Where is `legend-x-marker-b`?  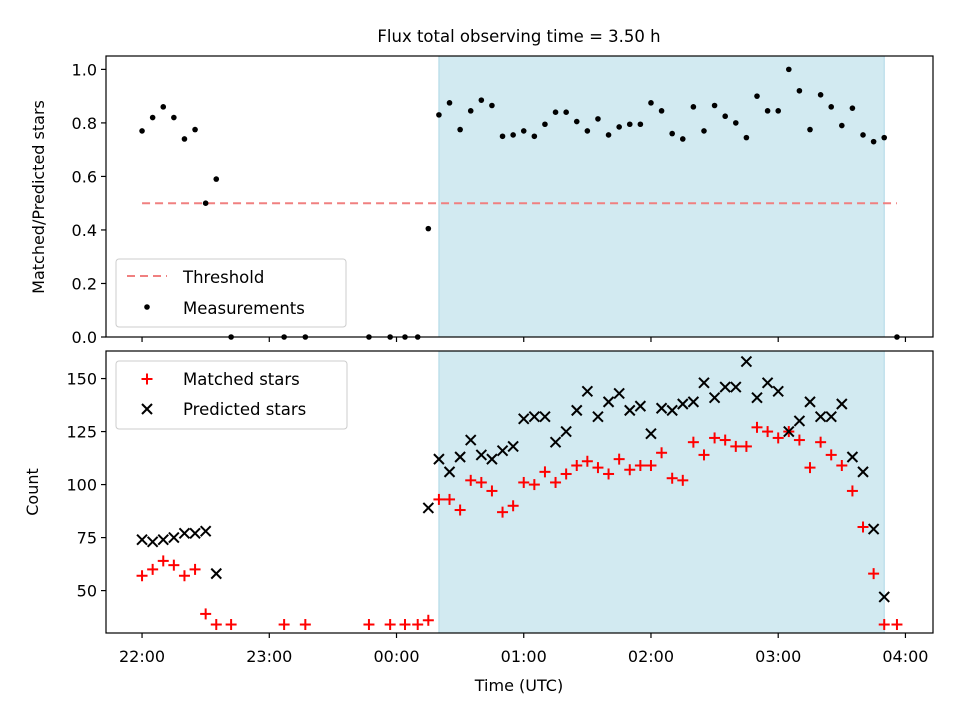 legend-x-marker-b is located at coordinates (147, 409).